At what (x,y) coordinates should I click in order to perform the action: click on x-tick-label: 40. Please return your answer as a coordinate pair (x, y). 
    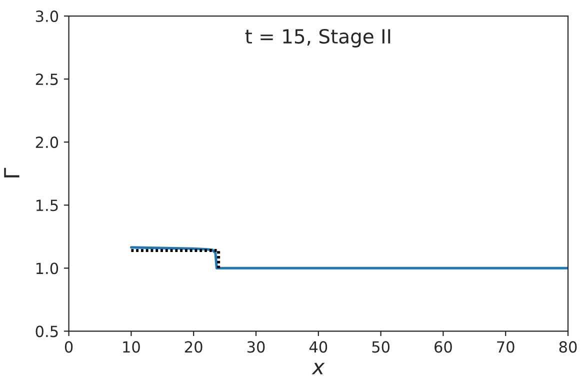
    Looking at the image, I should click on (318, 347).